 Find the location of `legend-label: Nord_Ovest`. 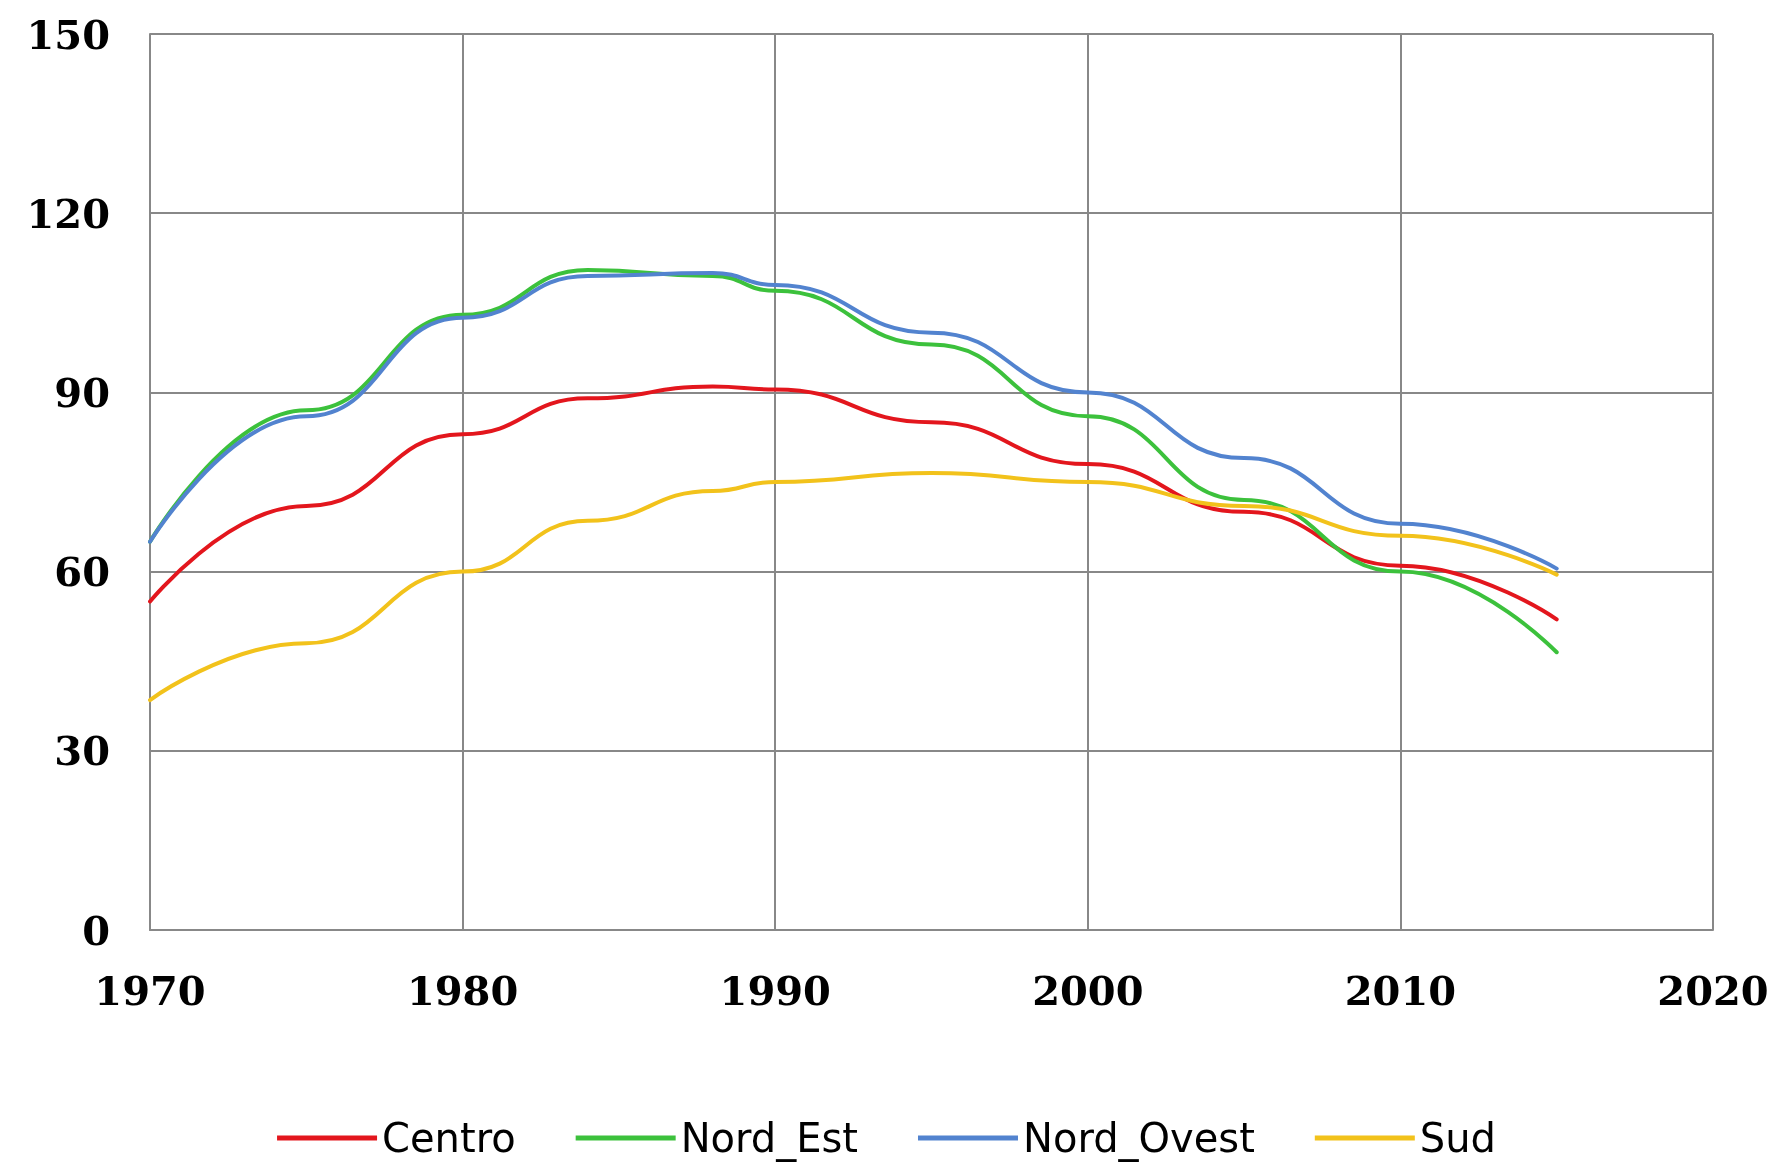

legend-label: Nord_Ovest is located at coordinates (1138, 1138).